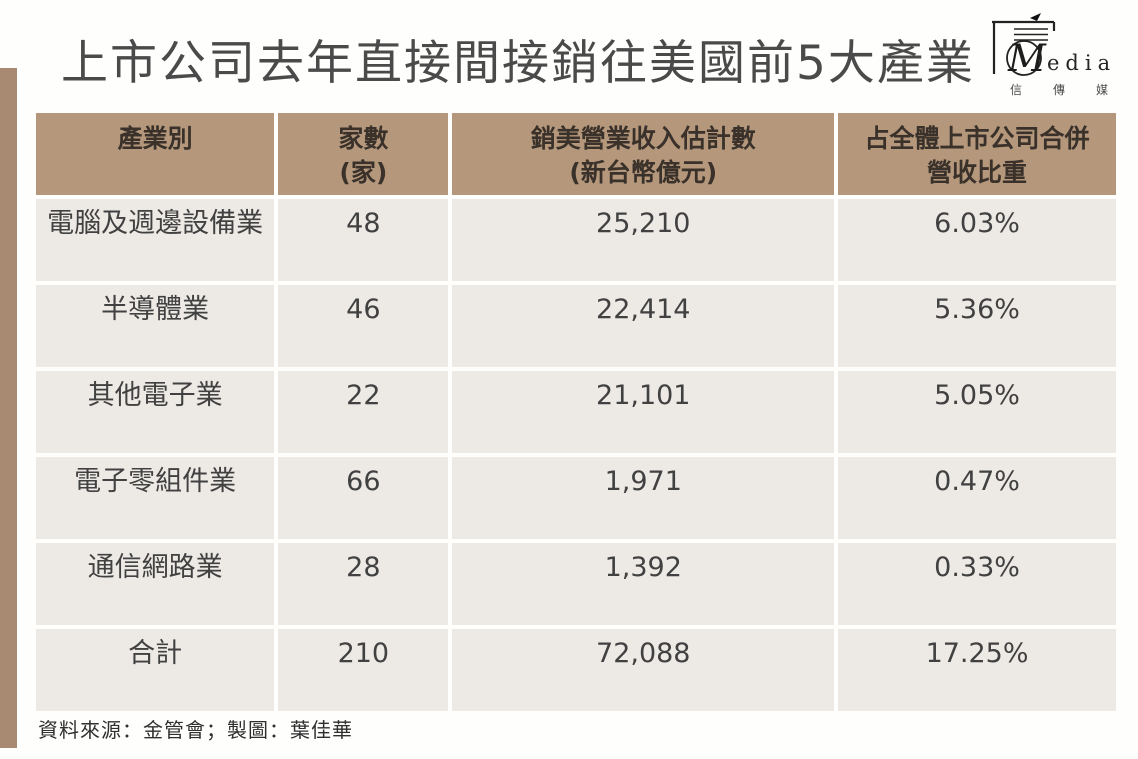 This screenshot has width=1138, height=759. Describe the element at coordinates (1035, 17) in the screenshot. I see `logo-flag-icon` at that location.